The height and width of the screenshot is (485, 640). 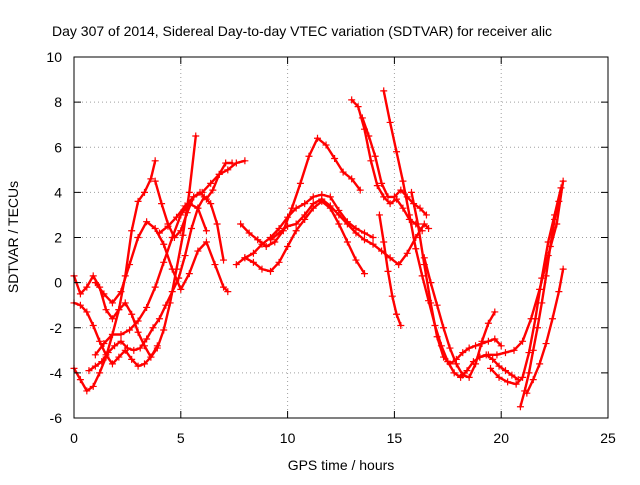 What do you see at coordinates (54, 57) in the screenshot?
I see `y-tick-label: 10` at bounding box center [54, 57].